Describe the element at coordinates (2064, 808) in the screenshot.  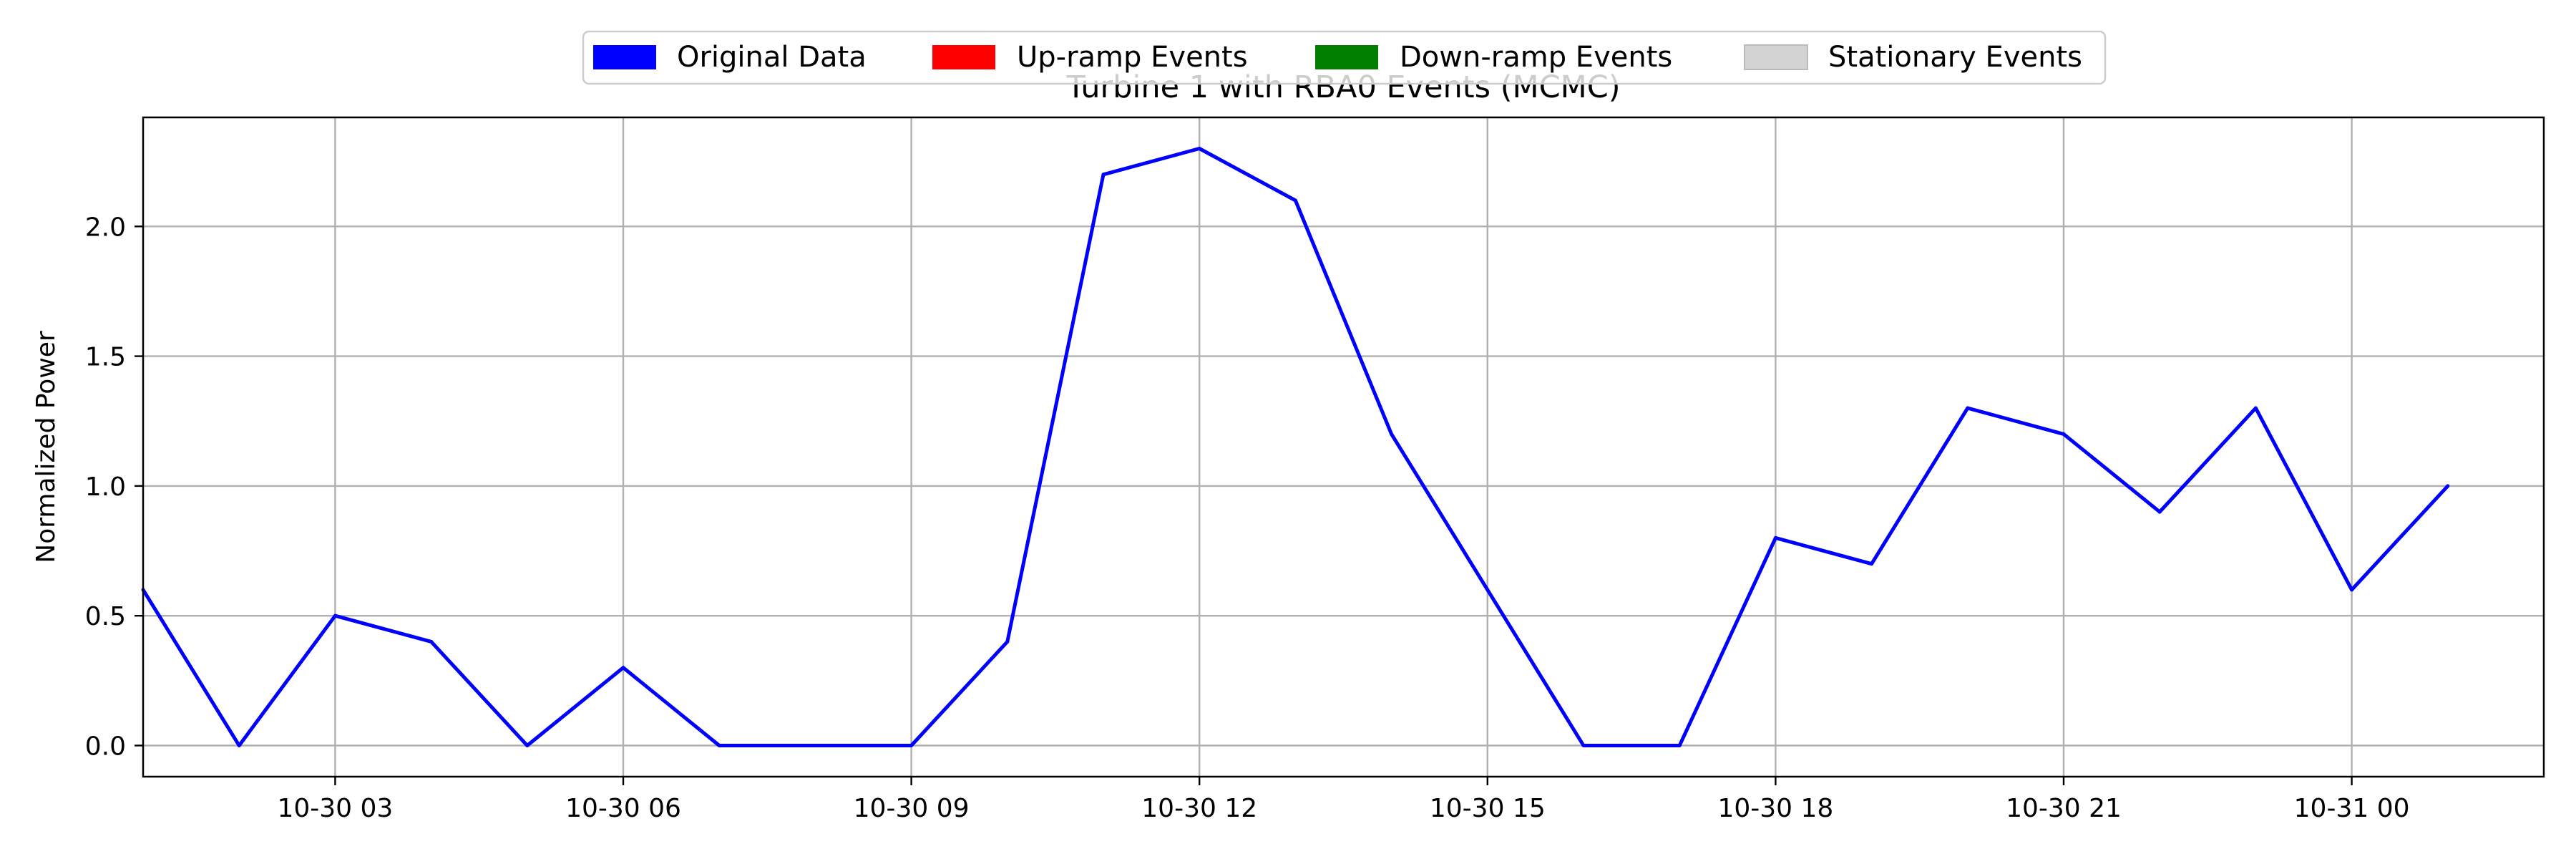
I see `x-tick-label: 10-30 21` at that location.